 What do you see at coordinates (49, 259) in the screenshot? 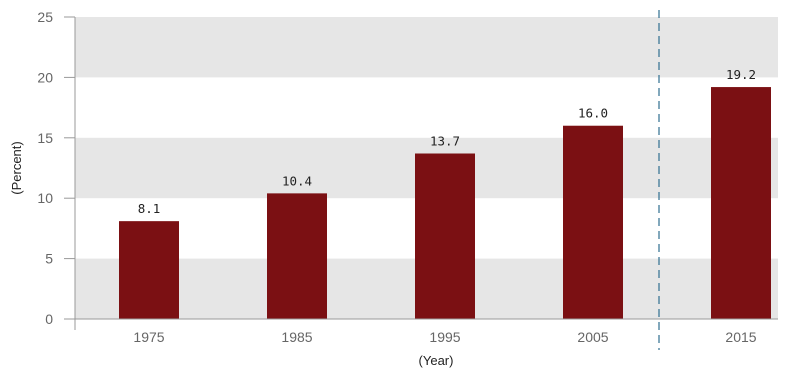
I see `y-tick-label: 5` at bounding box center [49, 259].